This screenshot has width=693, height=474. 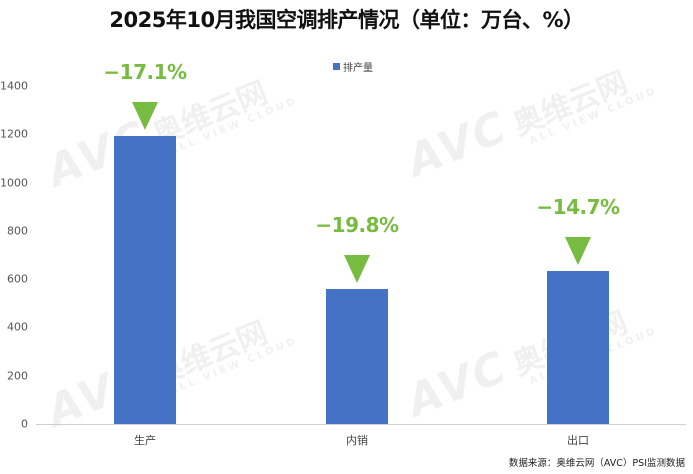 What do you see at coordinates (14, 86) in the screenshot?
I see `y-tick-label: 1400` at bounding box center [14, 86].